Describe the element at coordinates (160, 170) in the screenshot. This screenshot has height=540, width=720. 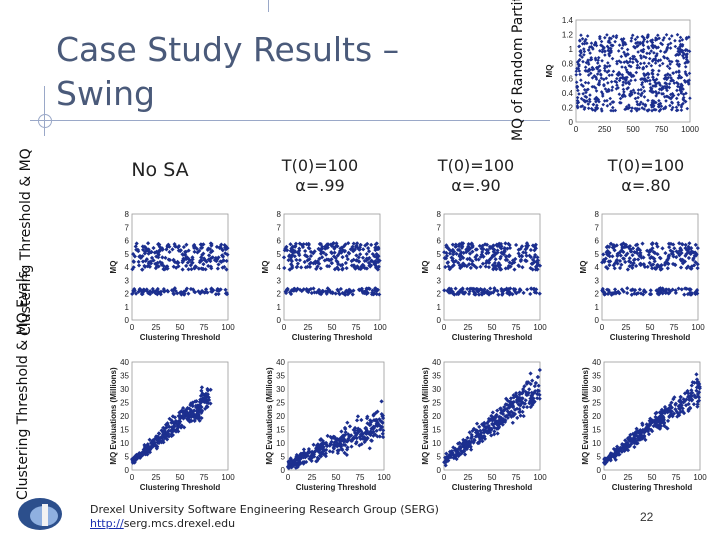
I see `column-header-no-sa: No SA` at that location.